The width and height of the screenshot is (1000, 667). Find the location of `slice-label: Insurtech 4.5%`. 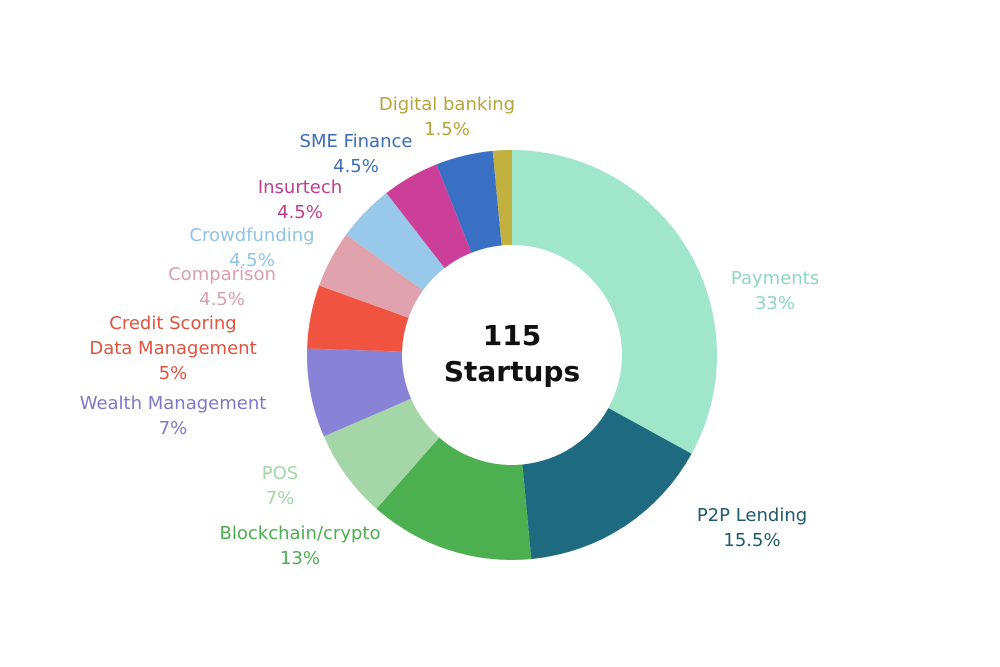

slice-label: Insurtech 4.5% is located at coordinates (300, 200).